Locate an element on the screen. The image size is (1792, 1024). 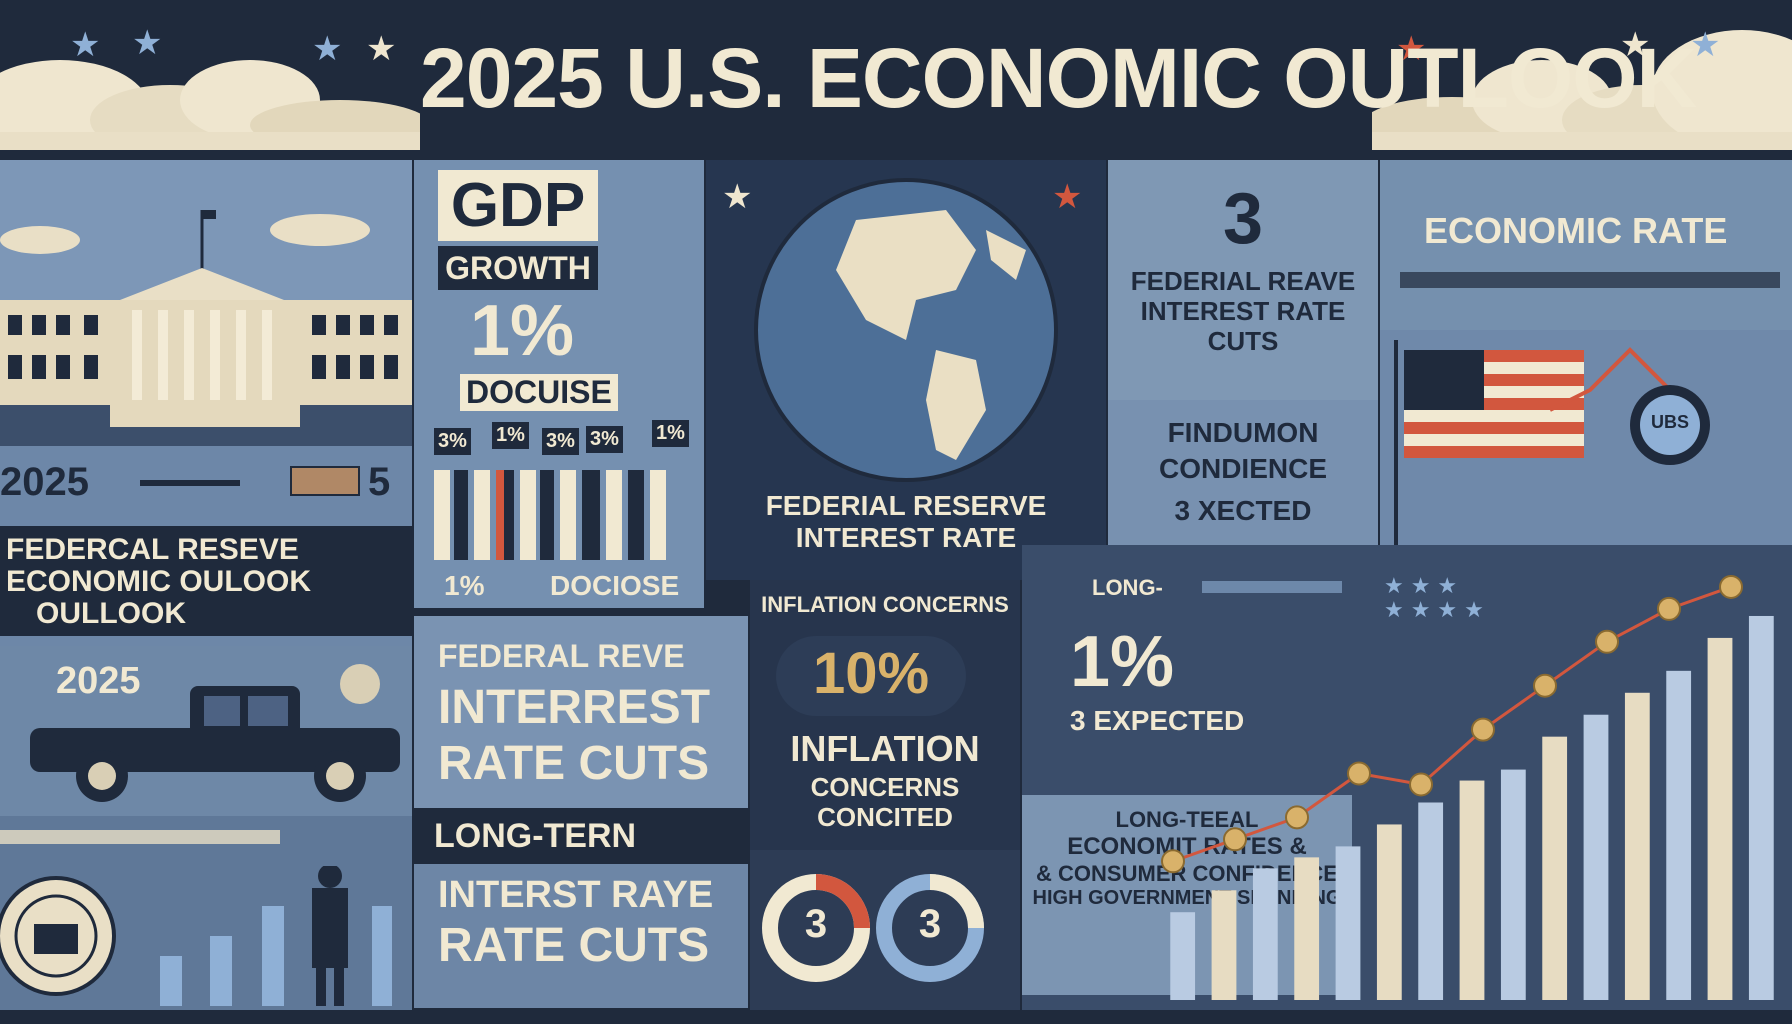
gdp-bar-label: 1% is located at coordinates (670, 433).